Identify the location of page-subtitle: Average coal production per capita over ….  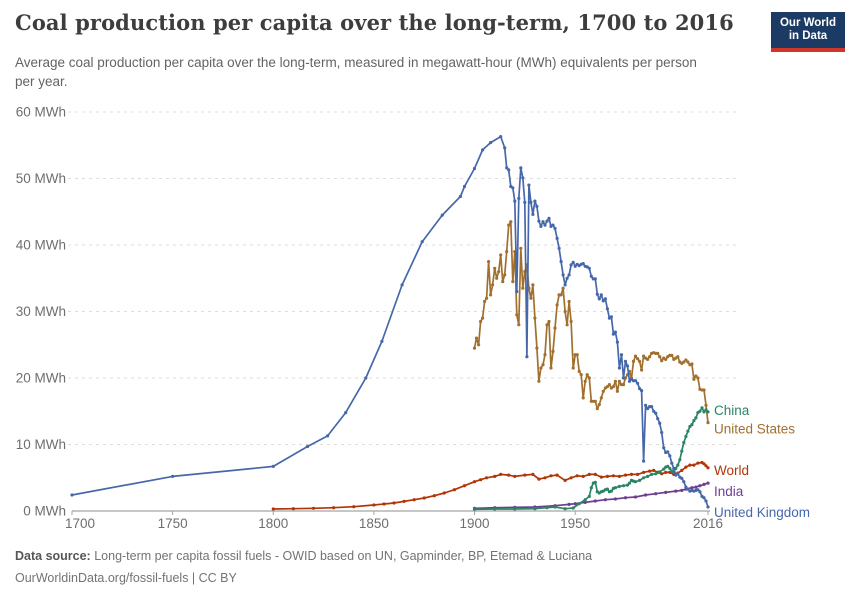
(356, 72).